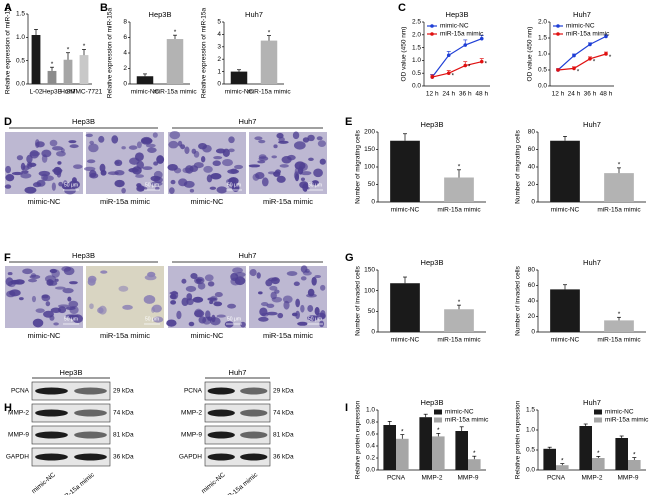  Describe the element at coordinates (71, 435) in the screenshot. I see `blot` at that location.